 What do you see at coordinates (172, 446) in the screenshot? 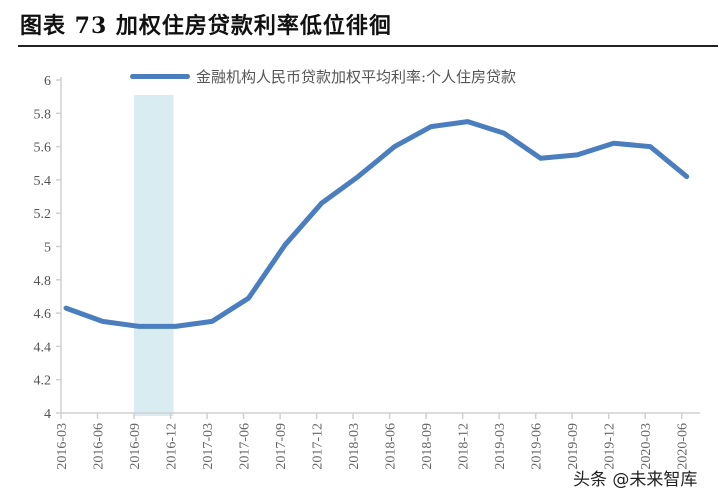
I see `x-tick-label: 2016-12` at bounding box center [172, 446].